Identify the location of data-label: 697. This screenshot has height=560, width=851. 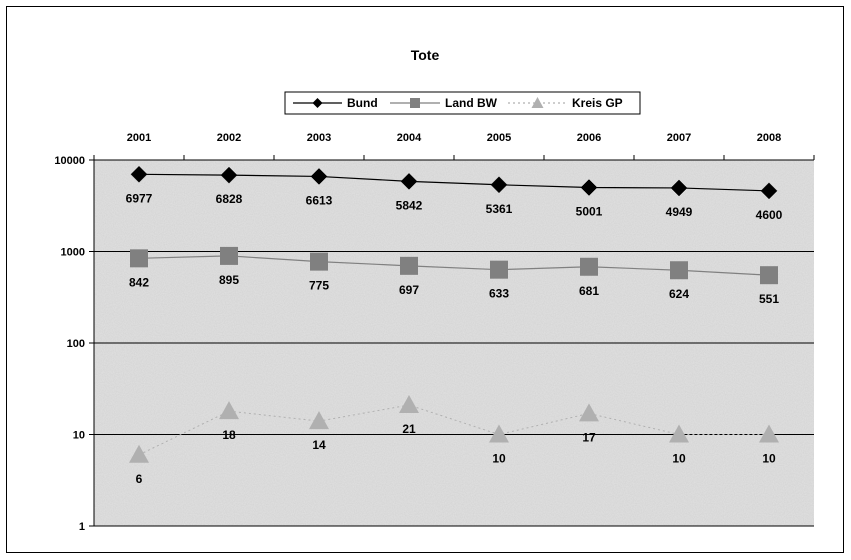
(409, 290).